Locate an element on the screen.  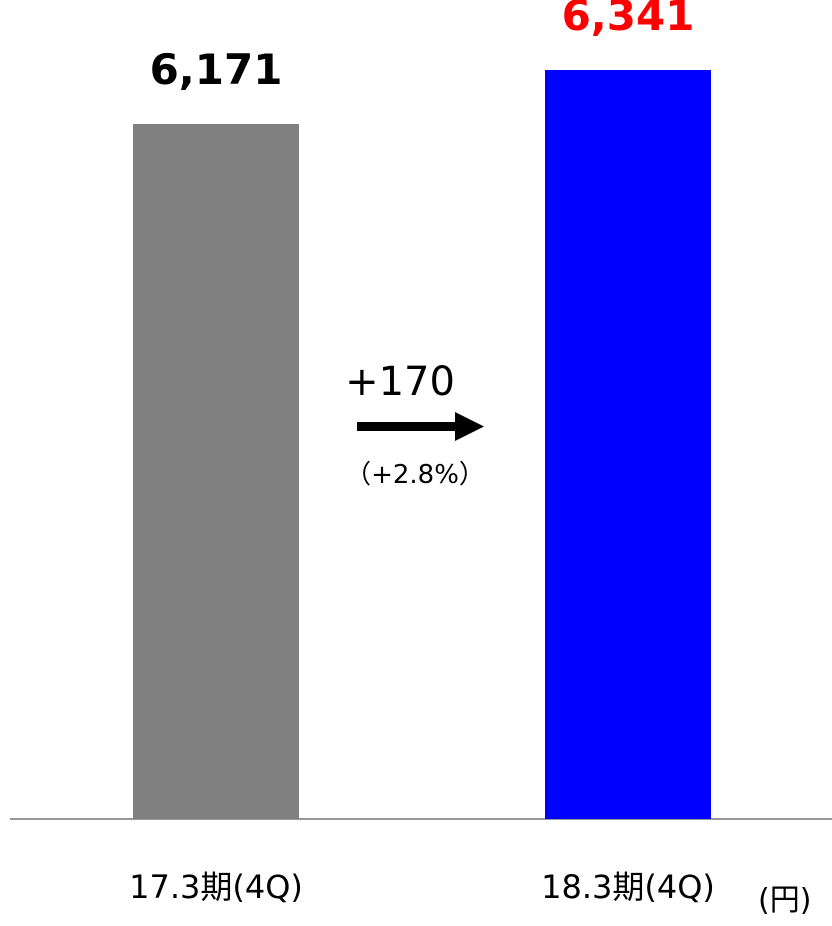
change-amount-label: +170 is located at coordinates (400, 382).